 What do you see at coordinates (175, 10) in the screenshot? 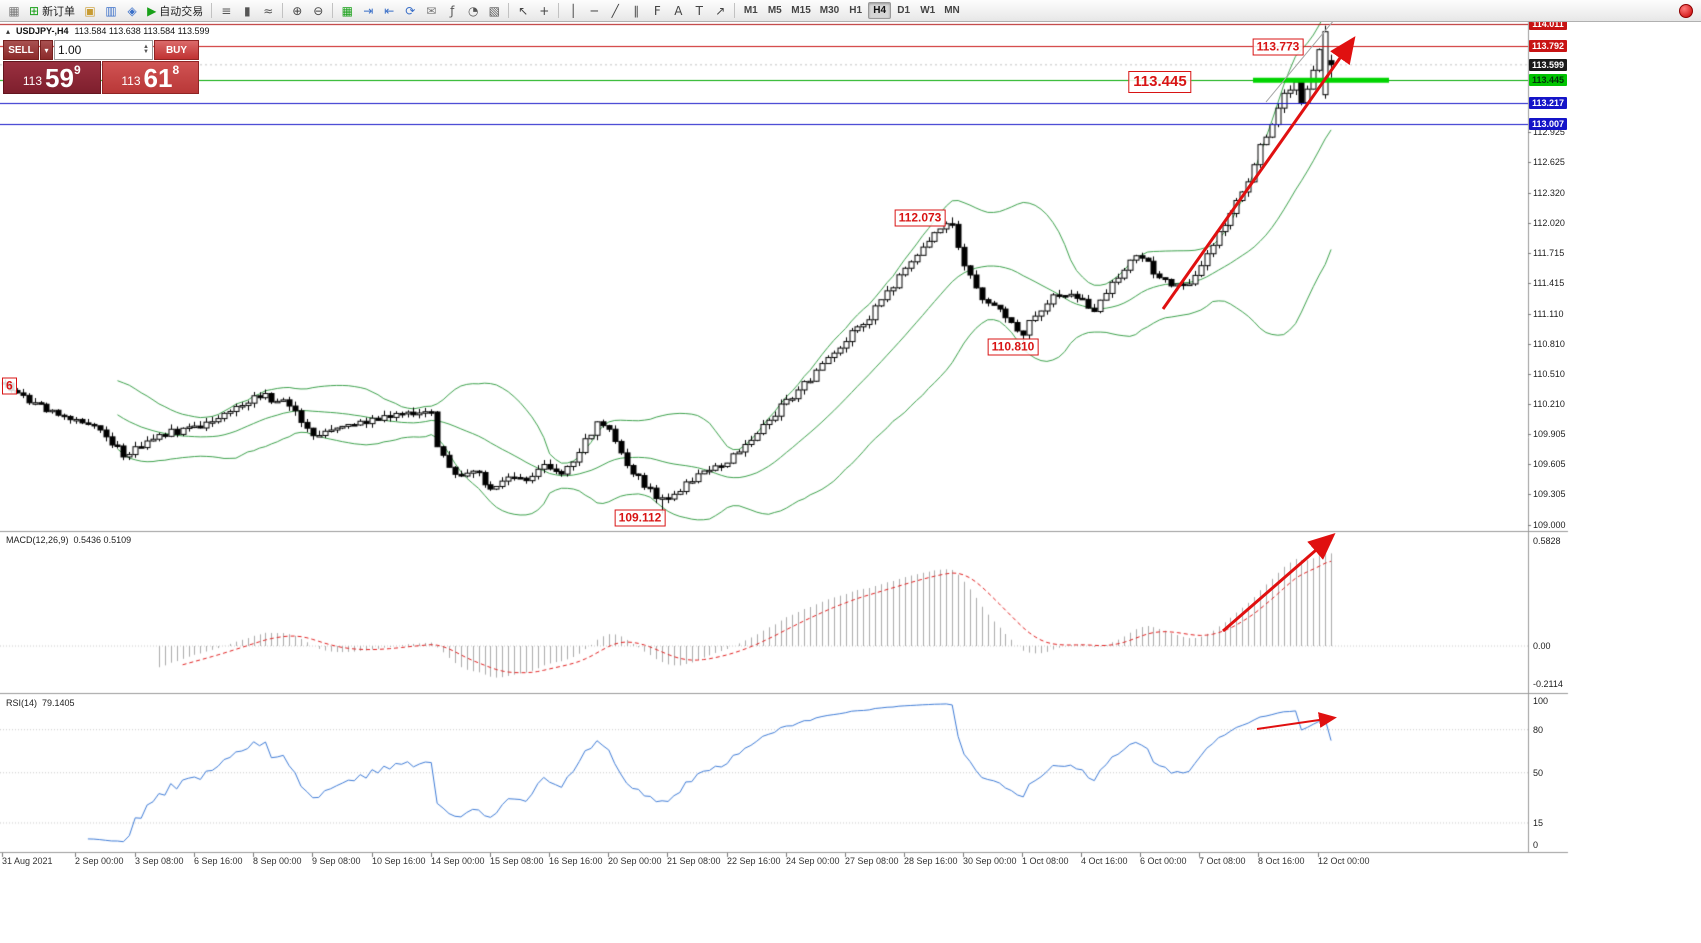
I see `autotrading-button: ▶ 自动交易` at bounding box center [175, 10].